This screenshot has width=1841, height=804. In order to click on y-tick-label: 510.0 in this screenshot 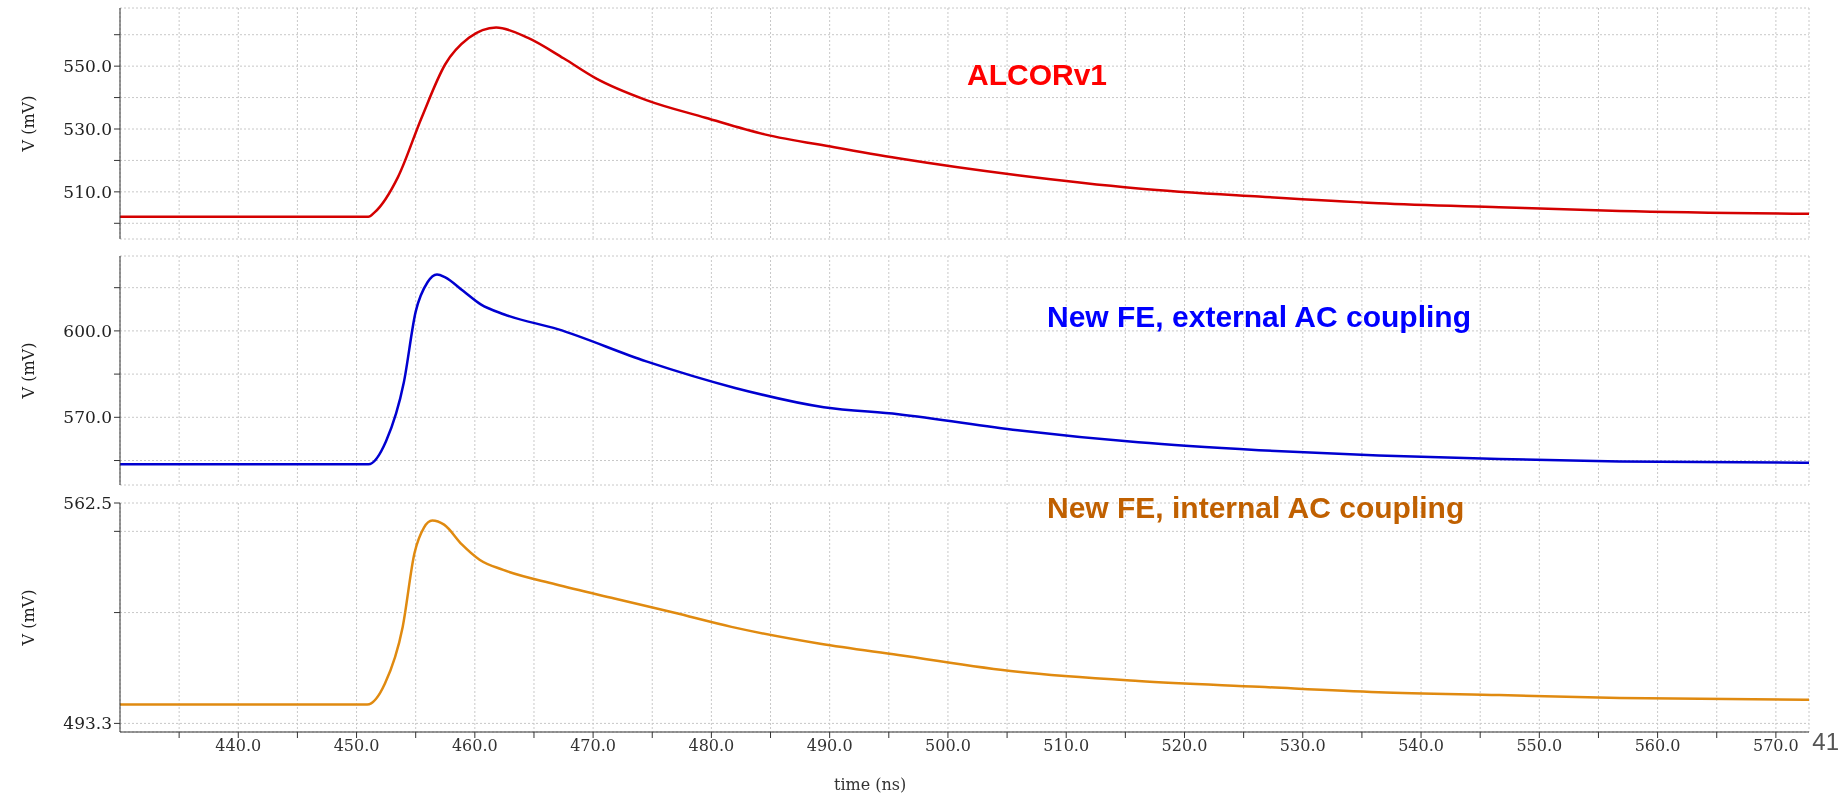, I will do `click(87, 191)`.